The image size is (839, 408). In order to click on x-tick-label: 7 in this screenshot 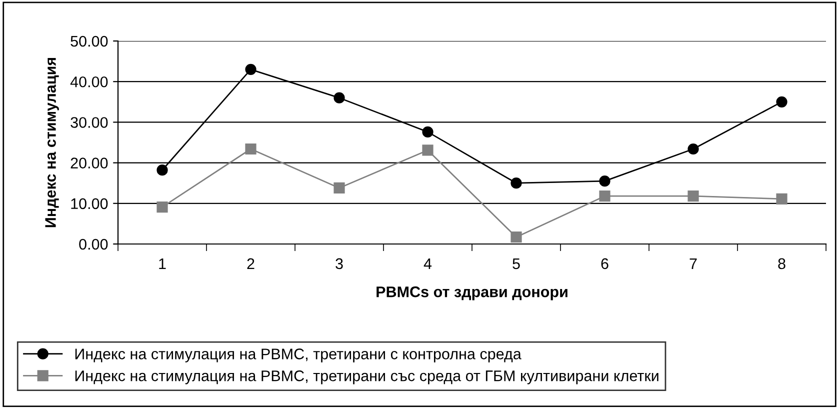, I will do `click(693, 263)`.